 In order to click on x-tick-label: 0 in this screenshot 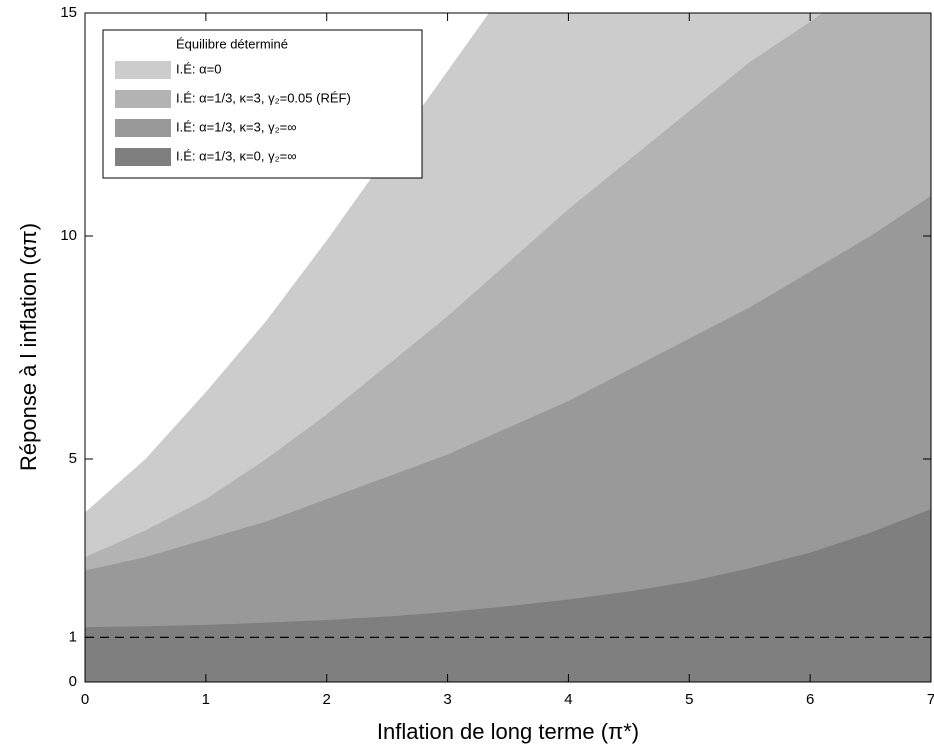, I will do `click(85, 699)`.